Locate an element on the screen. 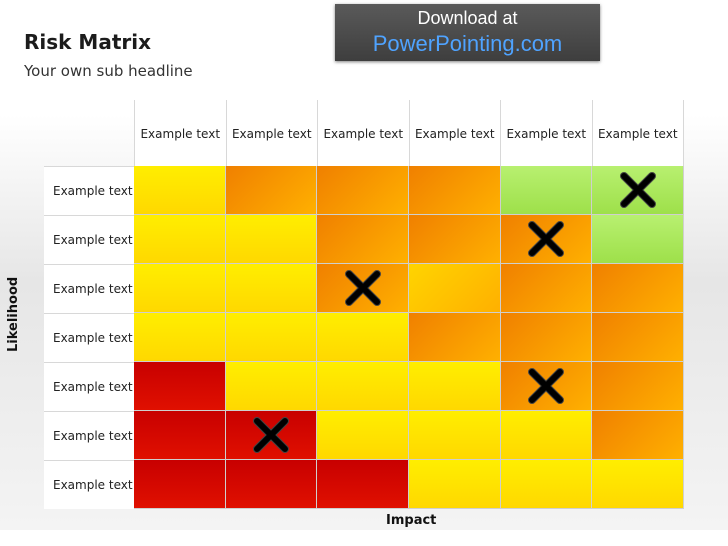 This screenshot has height=546, width=728. matrix-cell-r6-c5 is located at coordinates (546, 435).